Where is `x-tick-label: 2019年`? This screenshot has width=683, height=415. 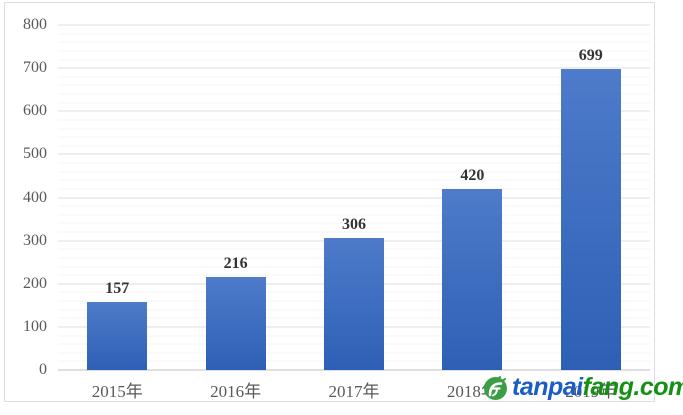 x-tick-label: 2019年 is located at coordinates (591, 391).